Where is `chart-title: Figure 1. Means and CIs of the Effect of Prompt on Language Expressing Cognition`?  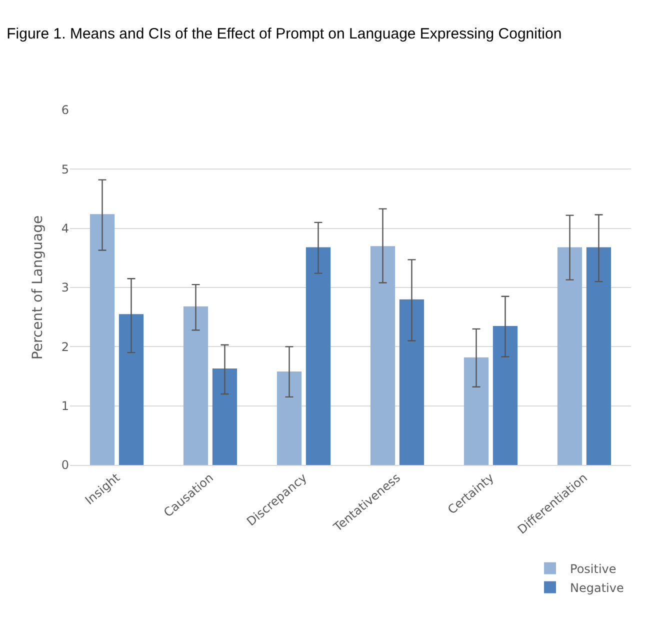 chart-title: Figure 1. Means and CIs of the Effect of Prompt on Language Expressing Cognition is located at coordinates (284, 34).